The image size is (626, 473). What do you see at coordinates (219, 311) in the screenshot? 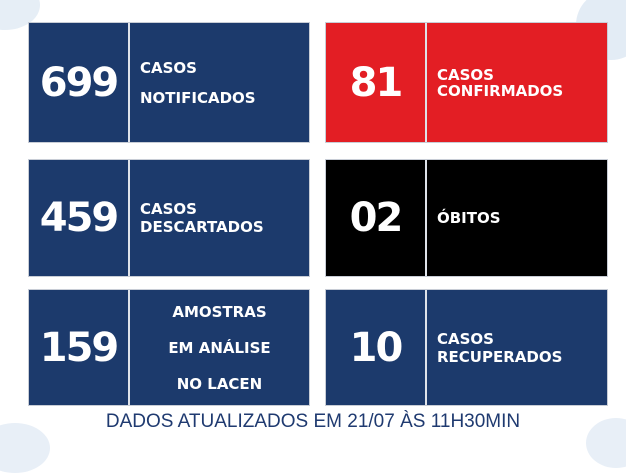
I see `card-label: AMOSTRAS` at bounding box center [219, 311].